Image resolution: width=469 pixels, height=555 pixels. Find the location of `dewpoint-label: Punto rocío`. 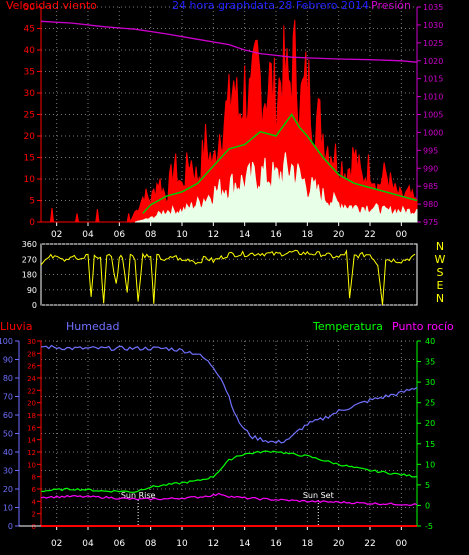

dewpoint-label: Punto rocío is located at coordinates (423, 326).